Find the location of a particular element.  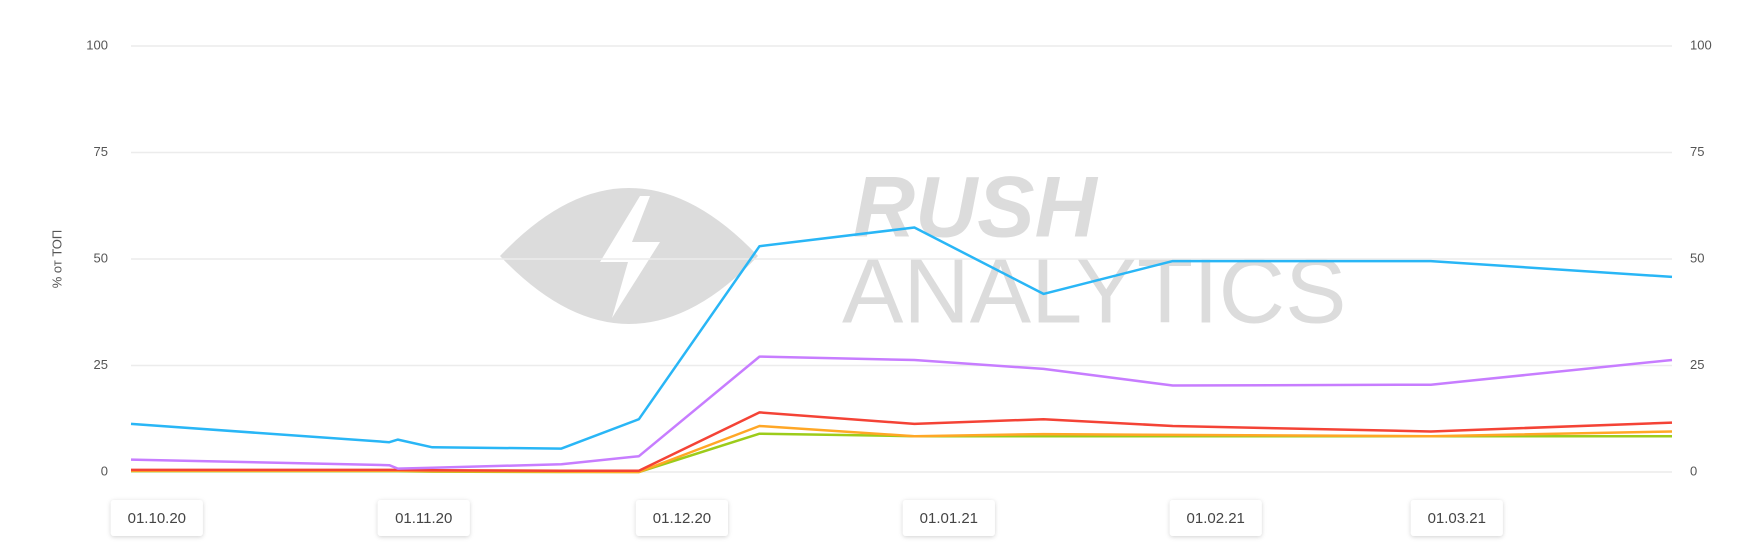

x-tick-label: 01.01.21 is located at coordinates (949, 518).